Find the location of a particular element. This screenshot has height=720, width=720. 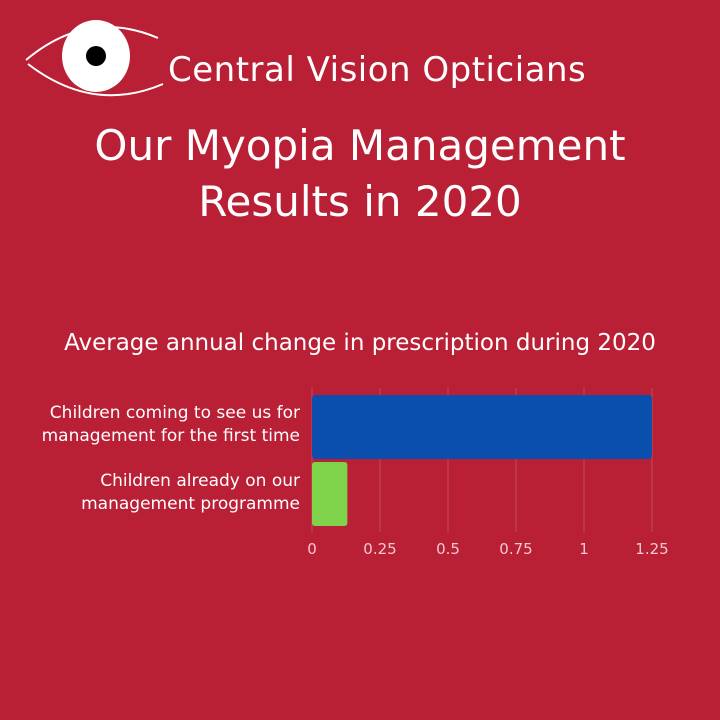

x-tick-label: 1 is located at coordinates (584, 549).